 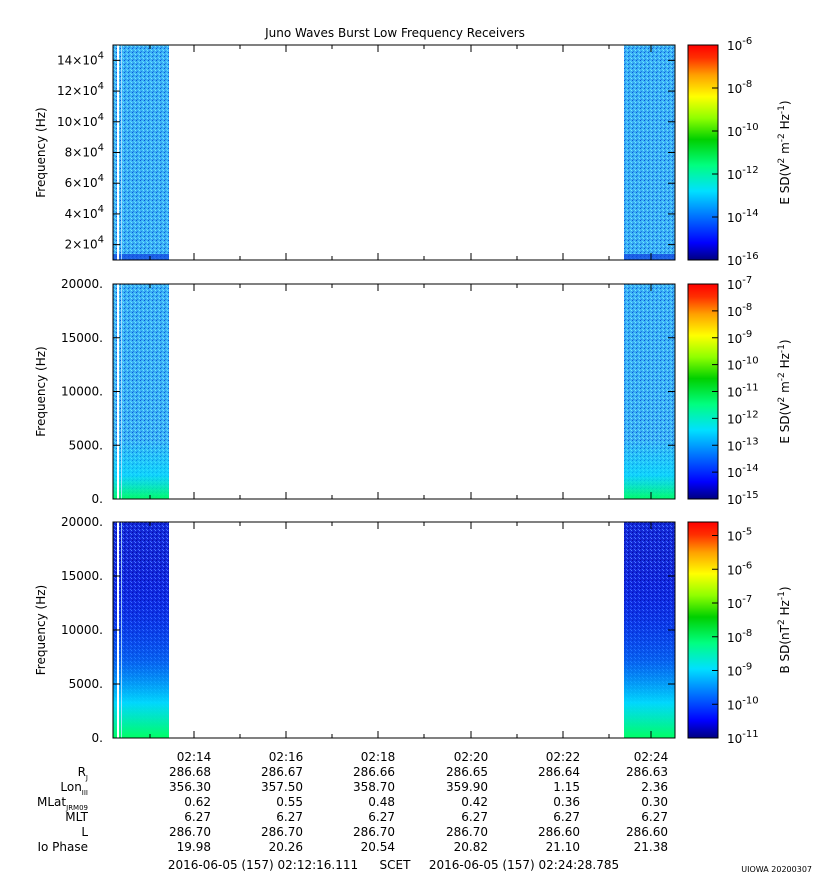 I want to click on ephemeris-row-label: L, so click(x=84, y=832).